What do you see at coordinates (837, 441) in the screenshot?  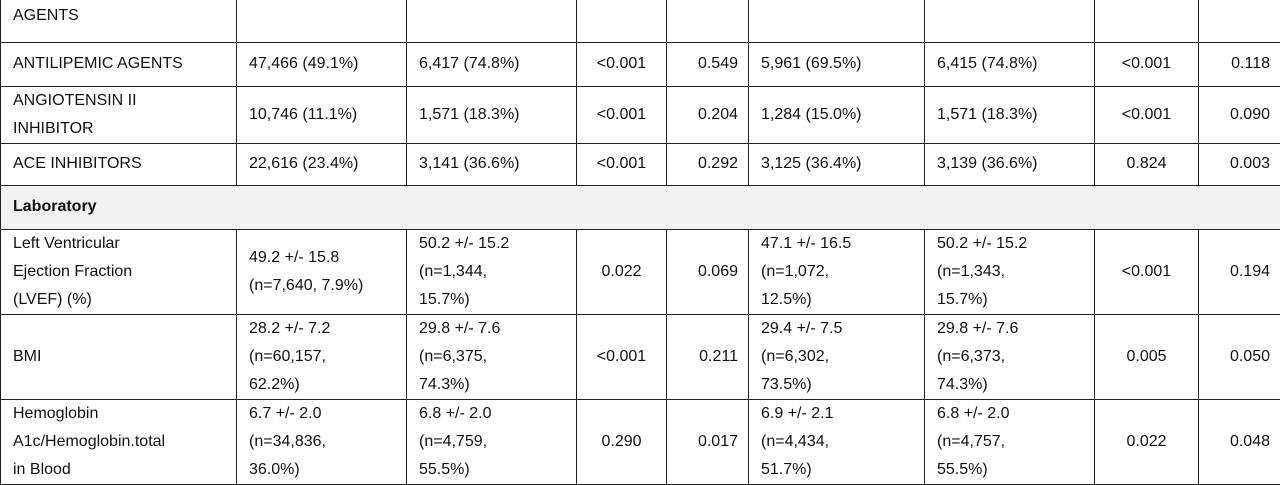 I see `table-cell: 6.9 +/- 2.1 (n=4,434, 51.7%)` at bounding box center [837, 441].